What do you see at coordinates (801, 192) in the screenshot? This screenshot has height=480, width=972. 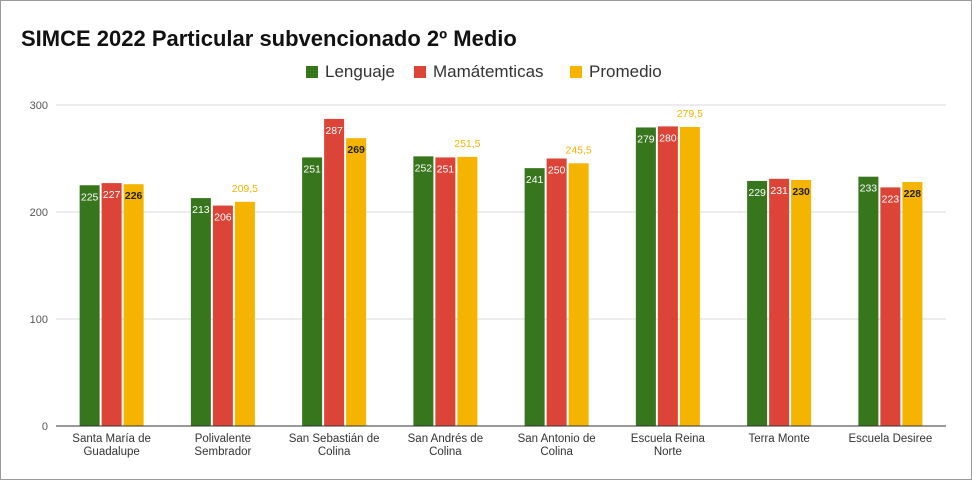 I see `data-label-6-2: 230` at bounding box center [801, 192].